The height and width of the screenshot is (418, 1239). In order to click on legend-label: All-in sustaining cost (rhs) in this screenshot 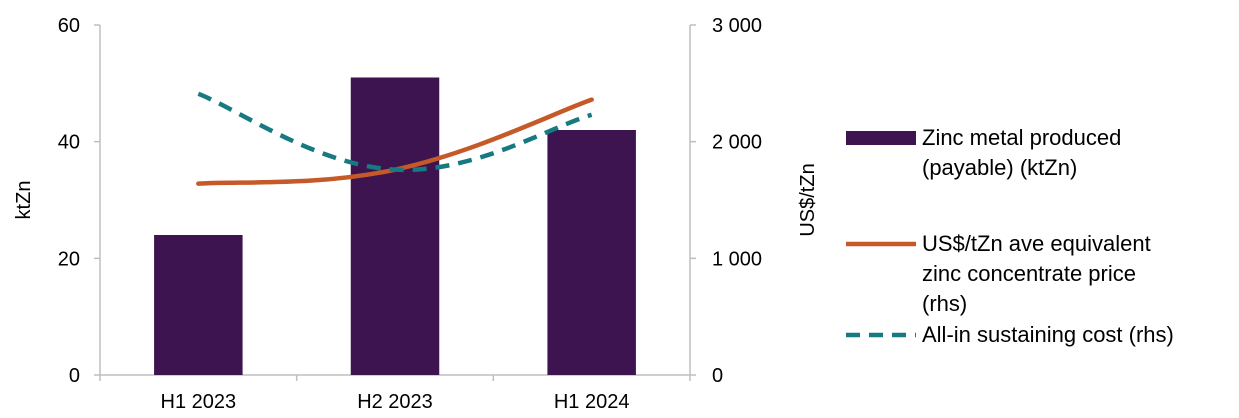, I will do `click(1048, 334)`.